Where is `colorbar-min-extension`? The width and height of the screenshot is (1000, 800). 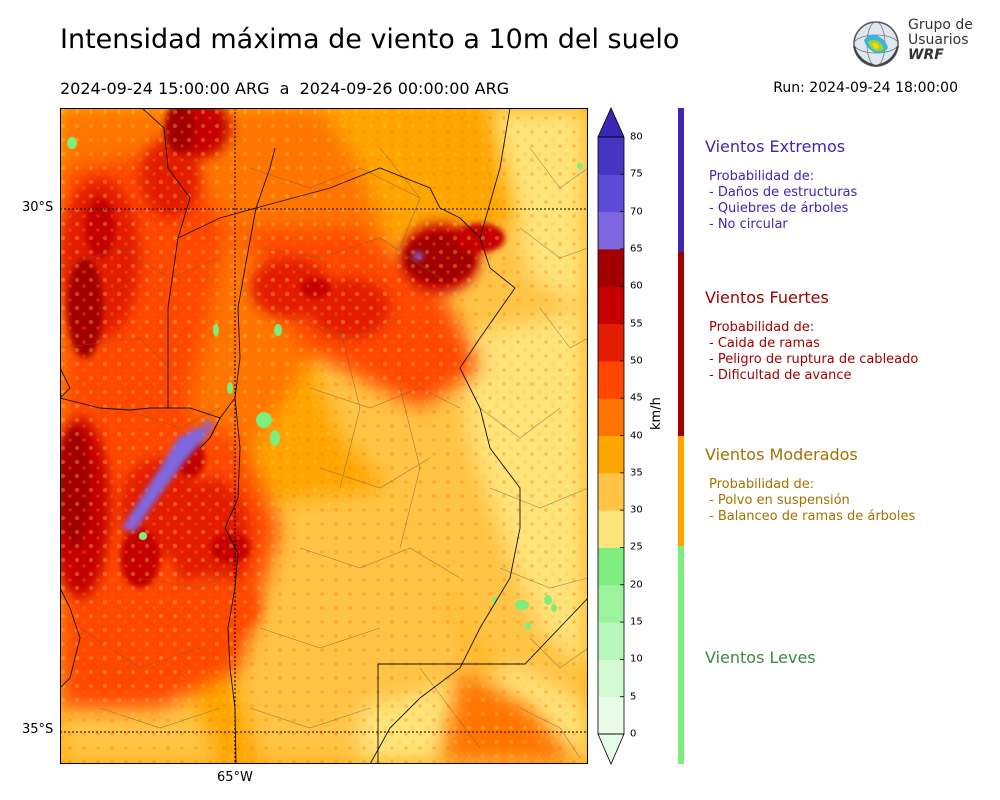 colorbar-min-extension is located at coordinates (611, 749).